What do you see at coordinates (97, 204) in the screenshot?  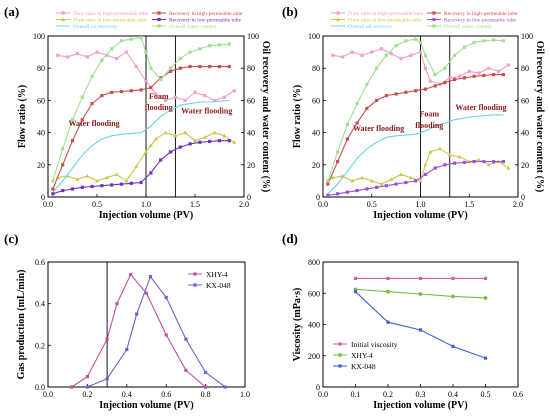 I see `x-tick-label: 0.5` at bounding box center [97, 204].